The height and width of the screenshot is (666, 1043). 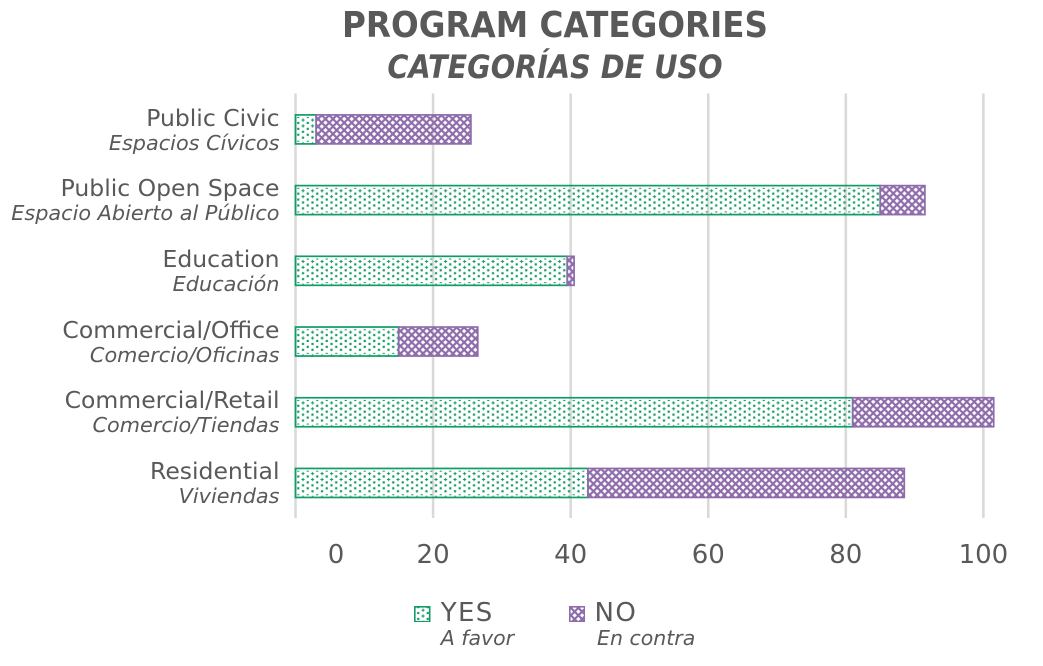 What do you see at coordinates (571, 555) in the screenshot?
I see `x-tick-label-40: 40` at bounding box center [571, 555].